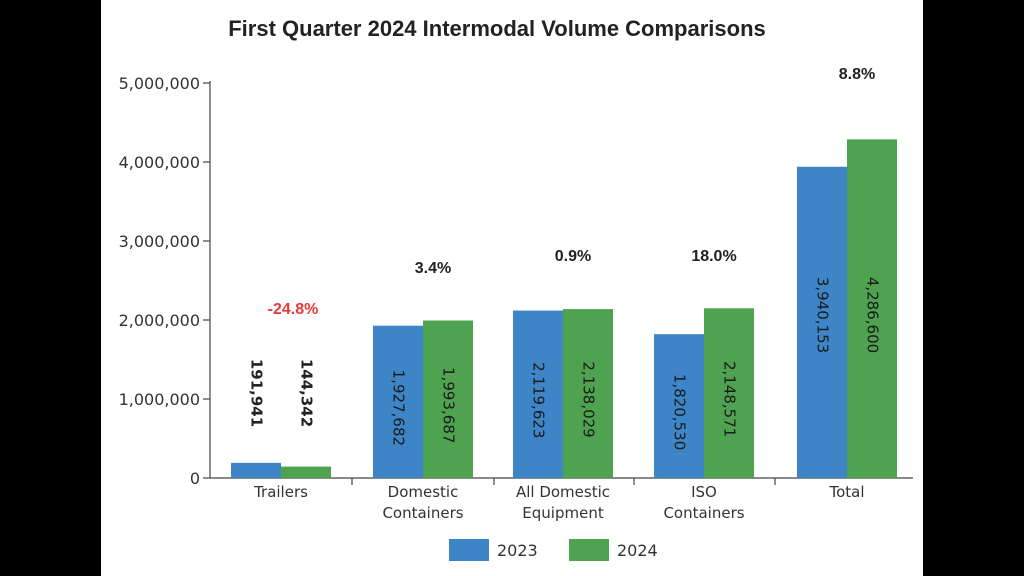 This screenshot has width=1024, height=576. What do you see at coordinates (589, 399) in the screenshot?
I see `bar-value-label: 2,138,029` at bounding box center [589, 399].